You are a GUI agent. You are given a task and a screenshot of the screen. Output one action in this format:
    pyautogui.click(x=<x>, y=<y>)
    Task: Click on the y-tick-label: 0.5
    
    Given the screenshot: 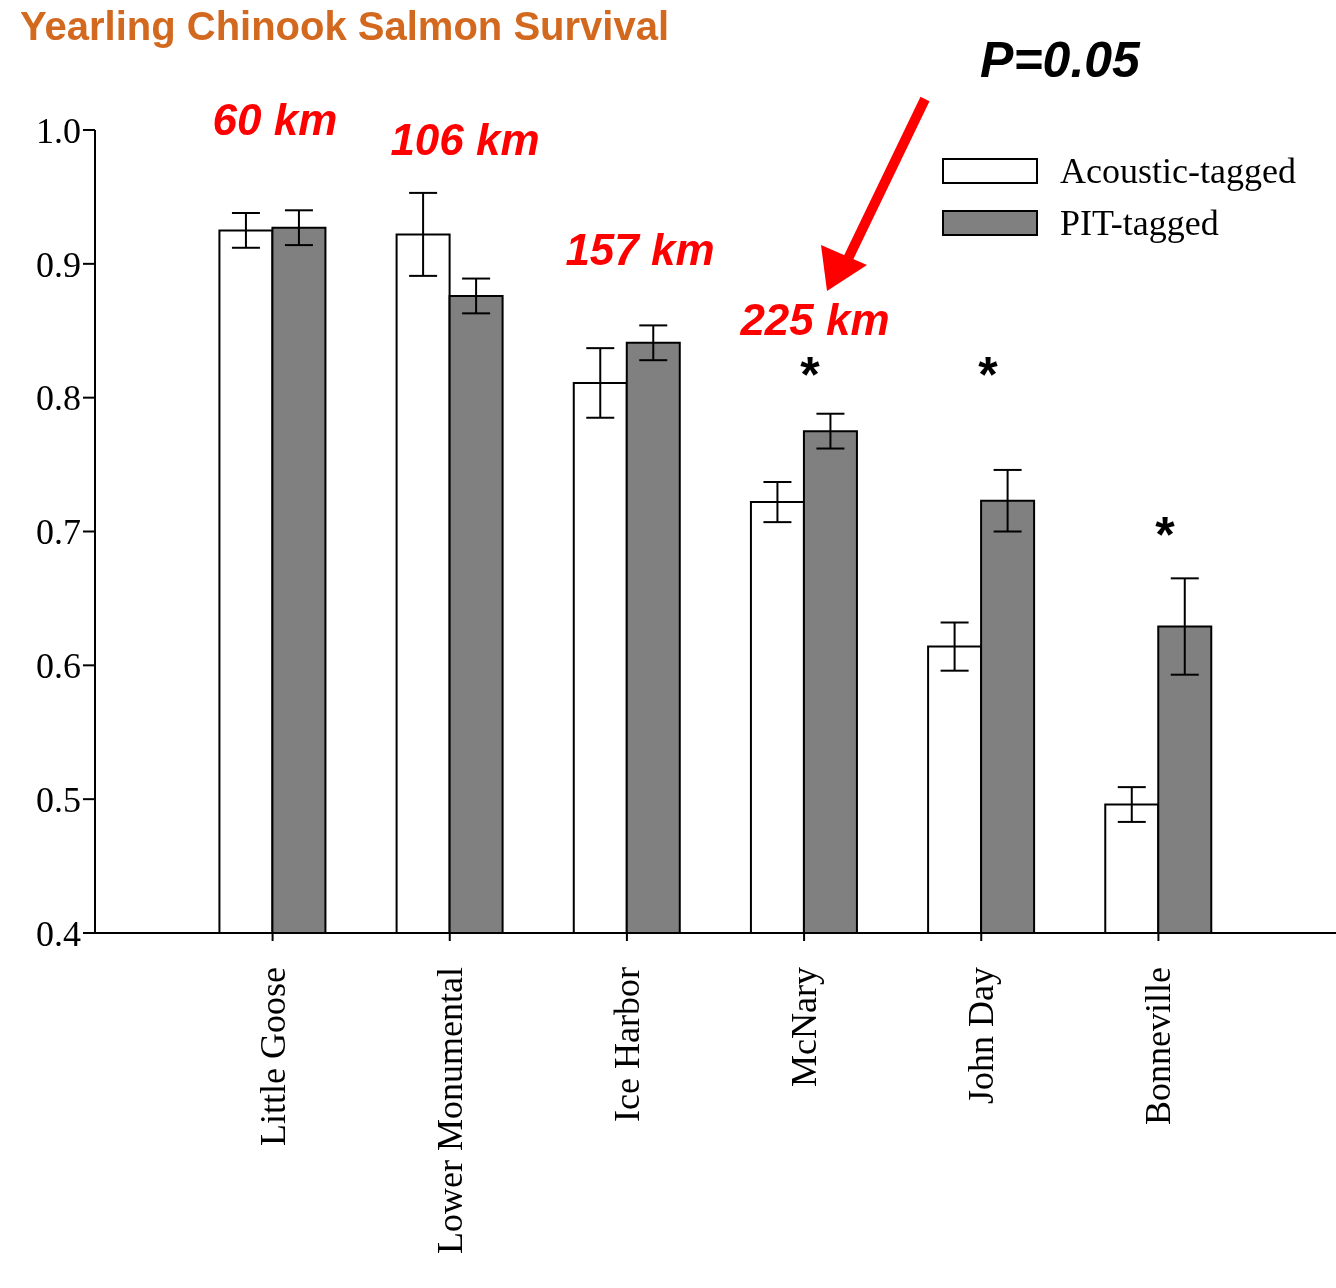 What is the action you would take?
    pyautogui.click(x=58, y=799)
    